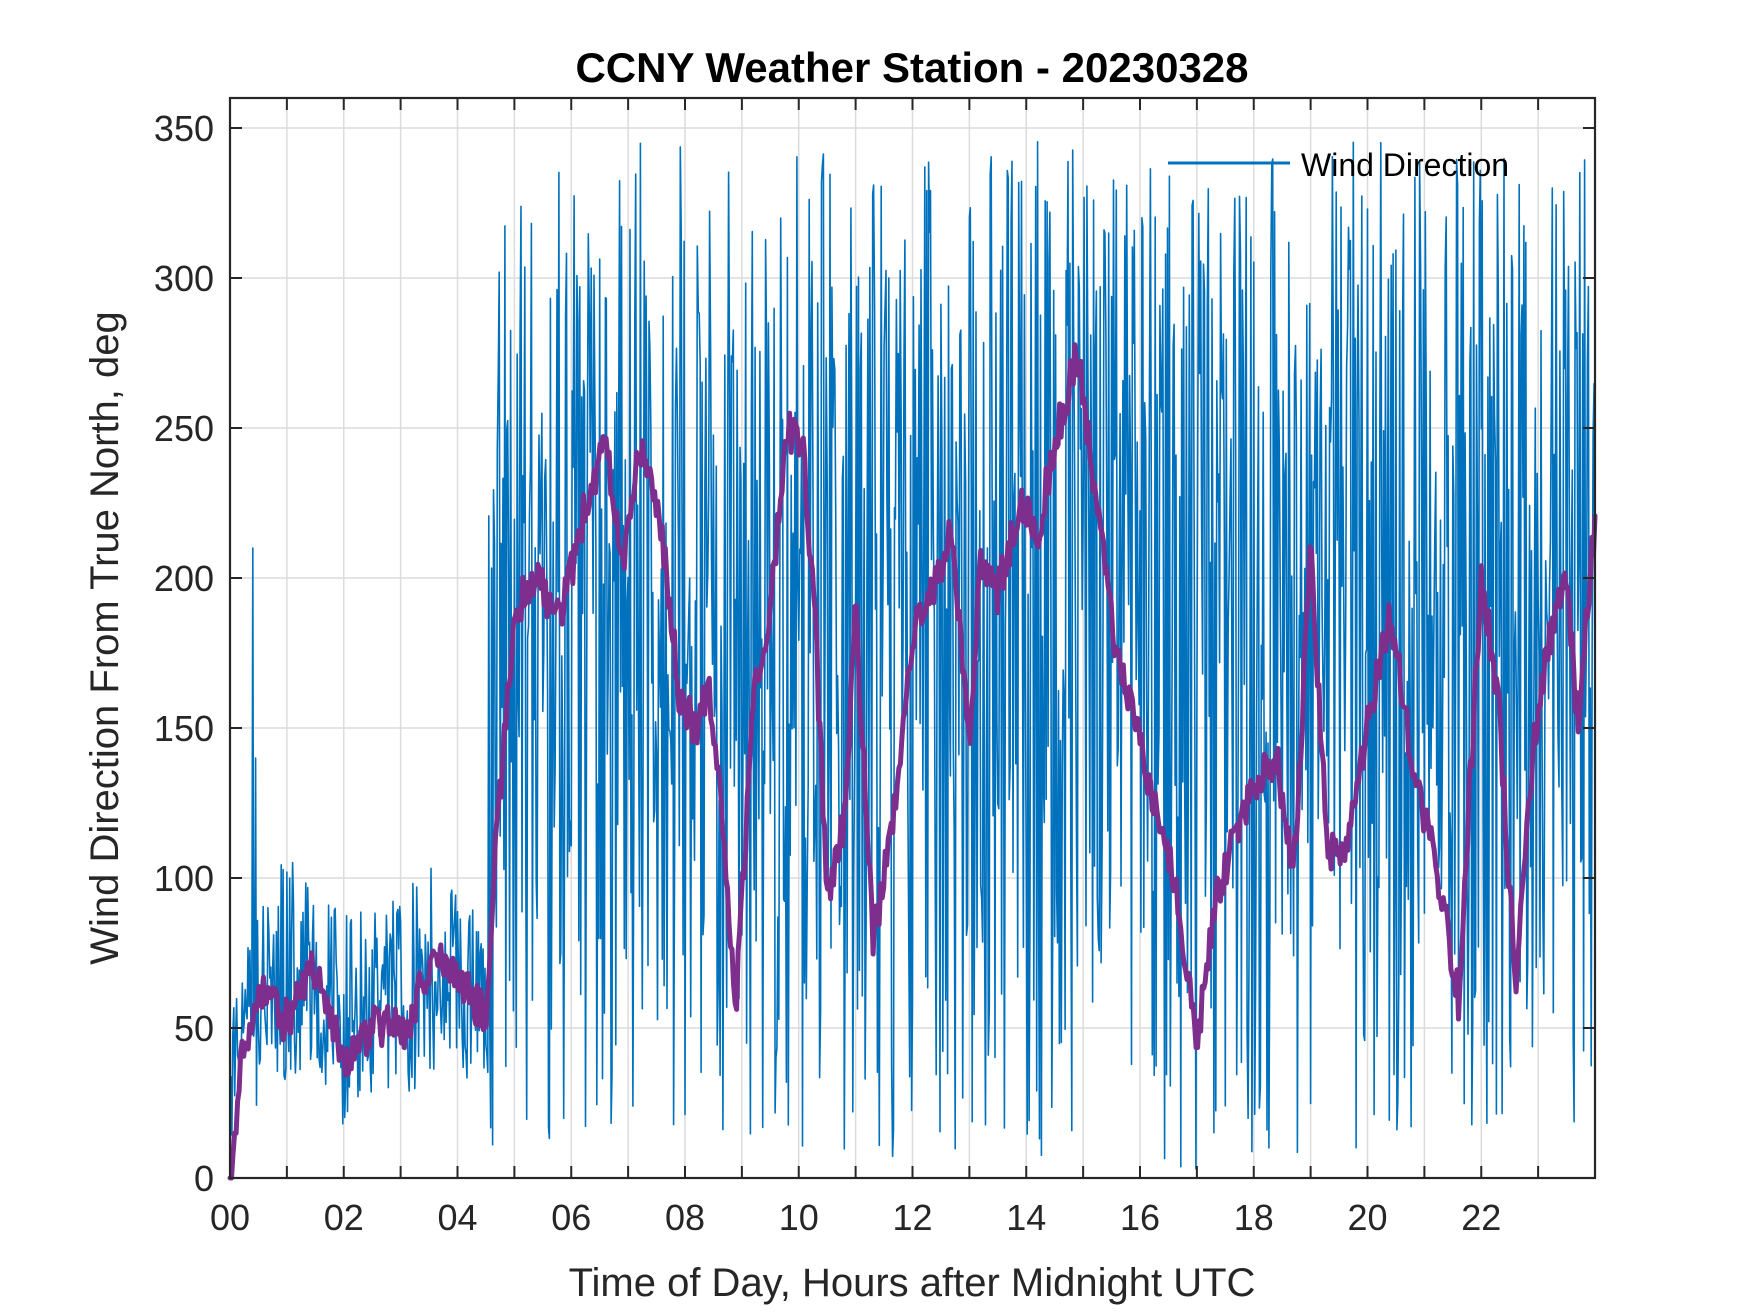  I want to click on y-tick-label: 150, so click(184, 728).